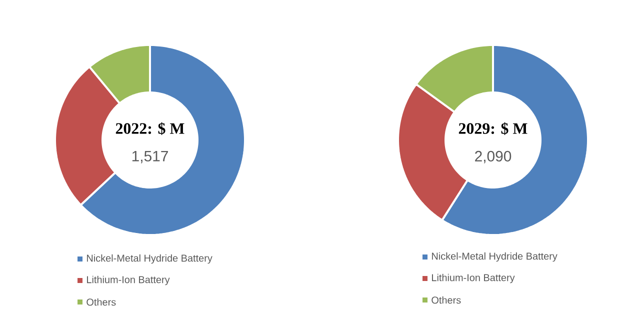 The image size is (644, 322). I want to click on text: 2029: $ M, so click(493, 128).